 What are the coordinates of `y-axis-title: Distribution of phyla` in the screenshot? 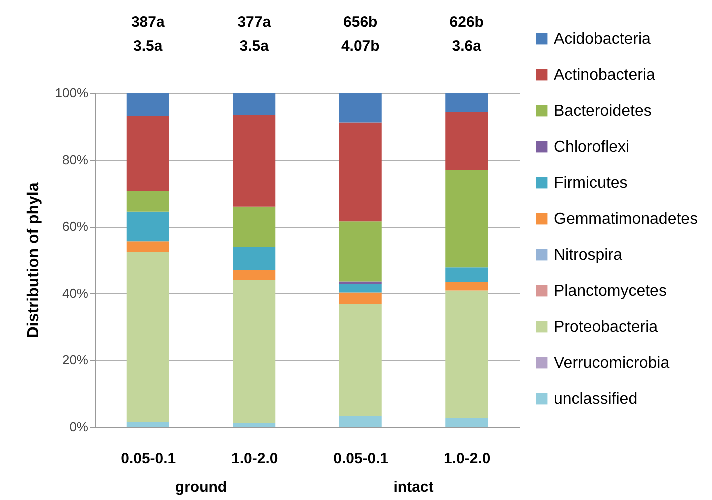 It's located at (33, 260).